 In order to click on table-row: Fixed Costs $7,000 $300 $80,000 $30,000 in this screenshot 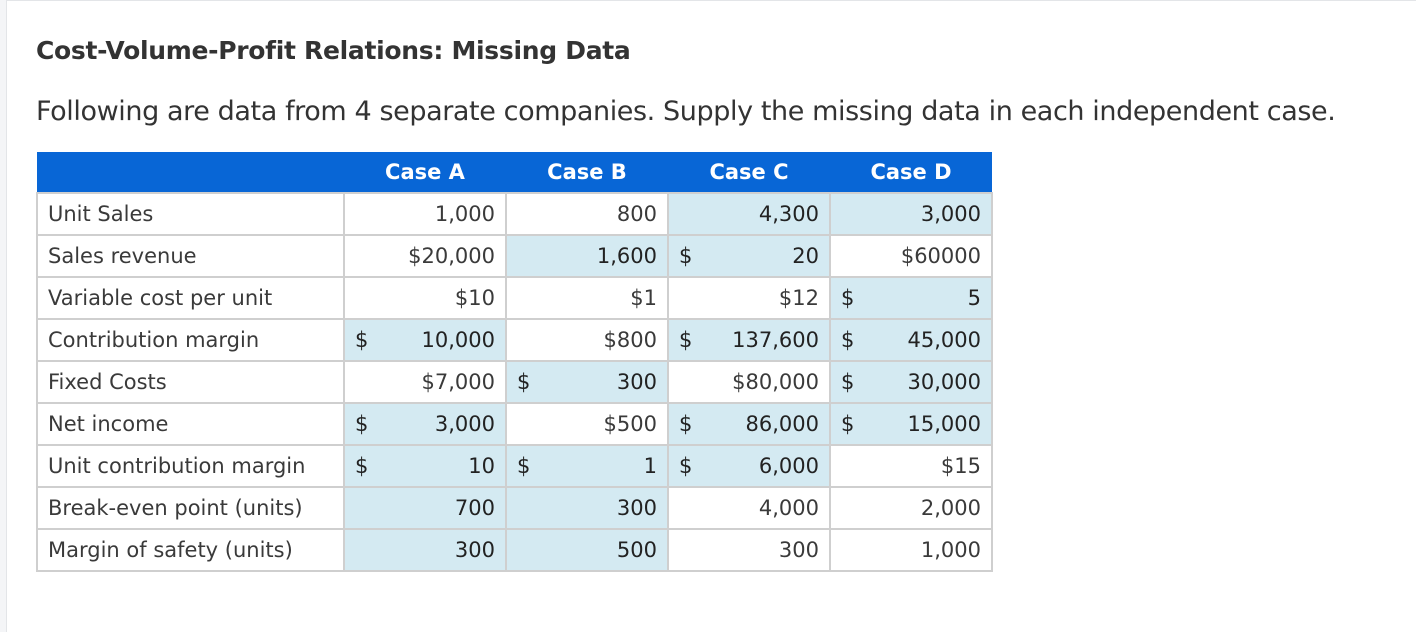, I will do `click(514, 382)`.